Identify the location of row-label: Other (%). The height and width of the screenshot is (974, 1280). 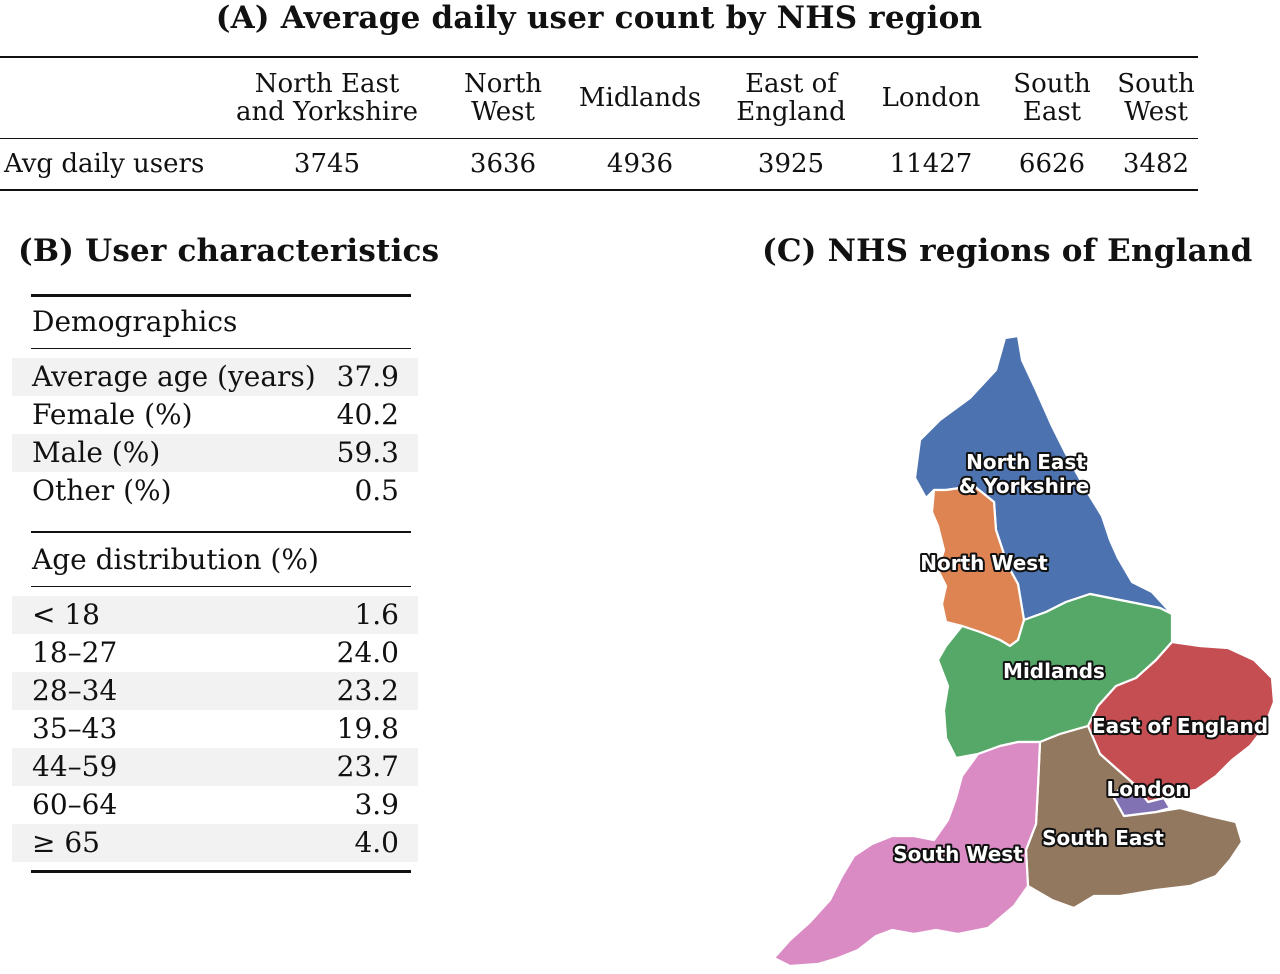
(102, 490).